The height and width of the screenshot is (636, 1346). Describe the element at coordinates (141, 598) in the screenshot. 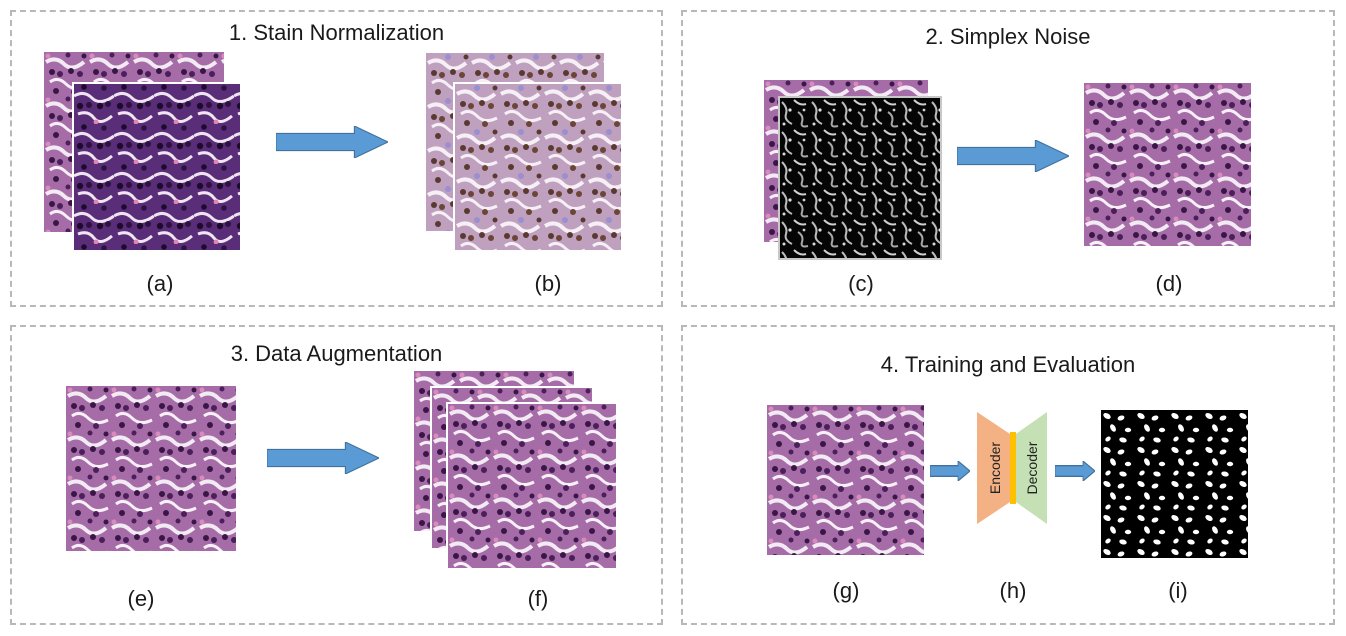

I see `label-e: (e)` at that location.